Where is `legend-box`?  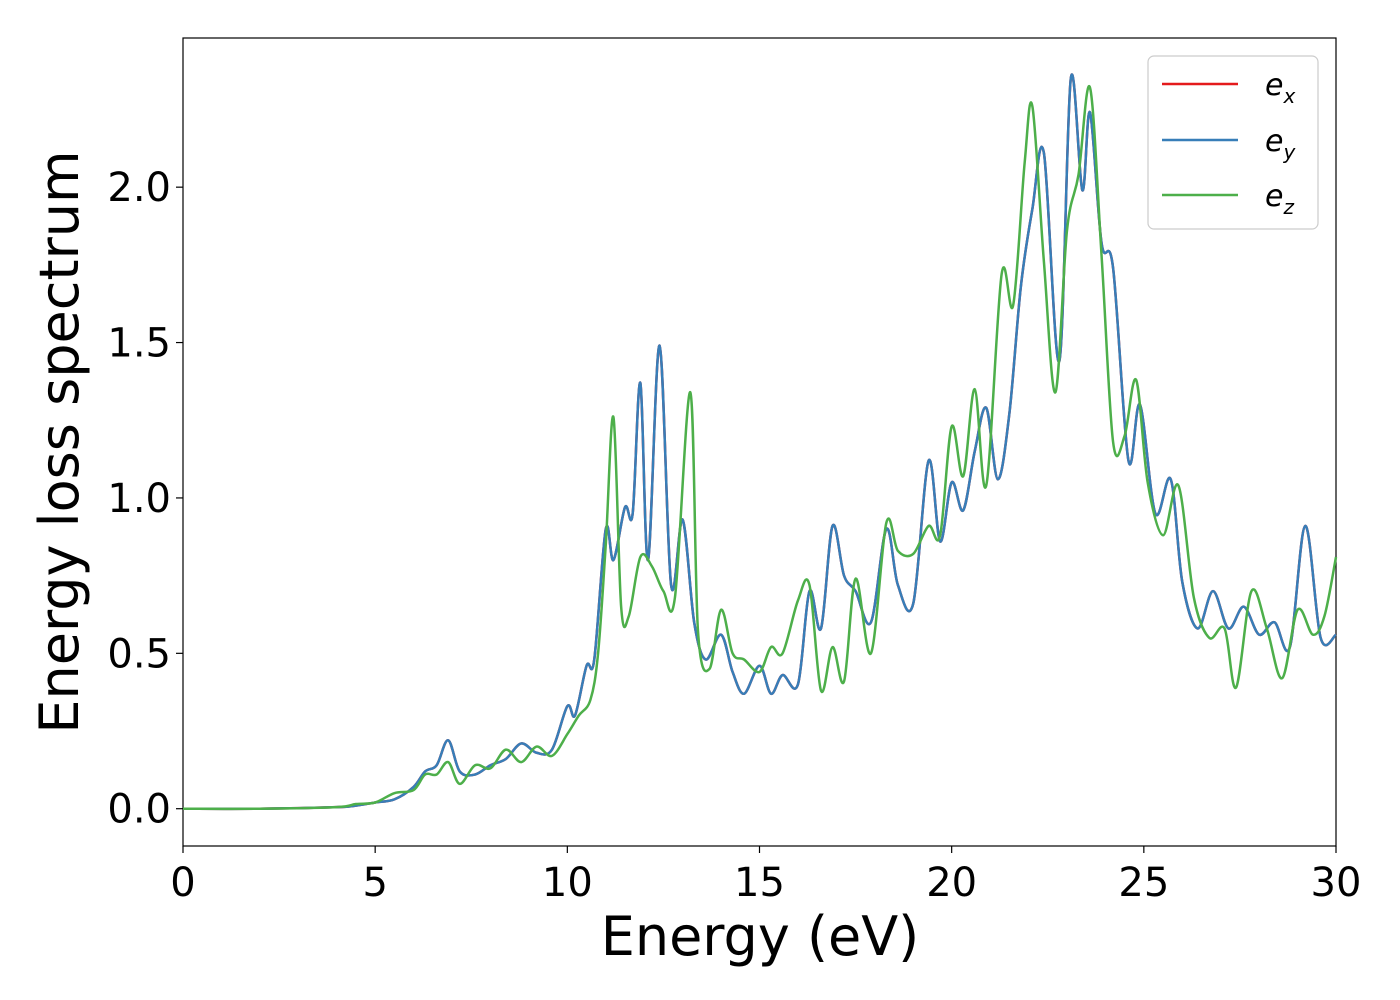 legend-box is located at coordinates (1233, 142).